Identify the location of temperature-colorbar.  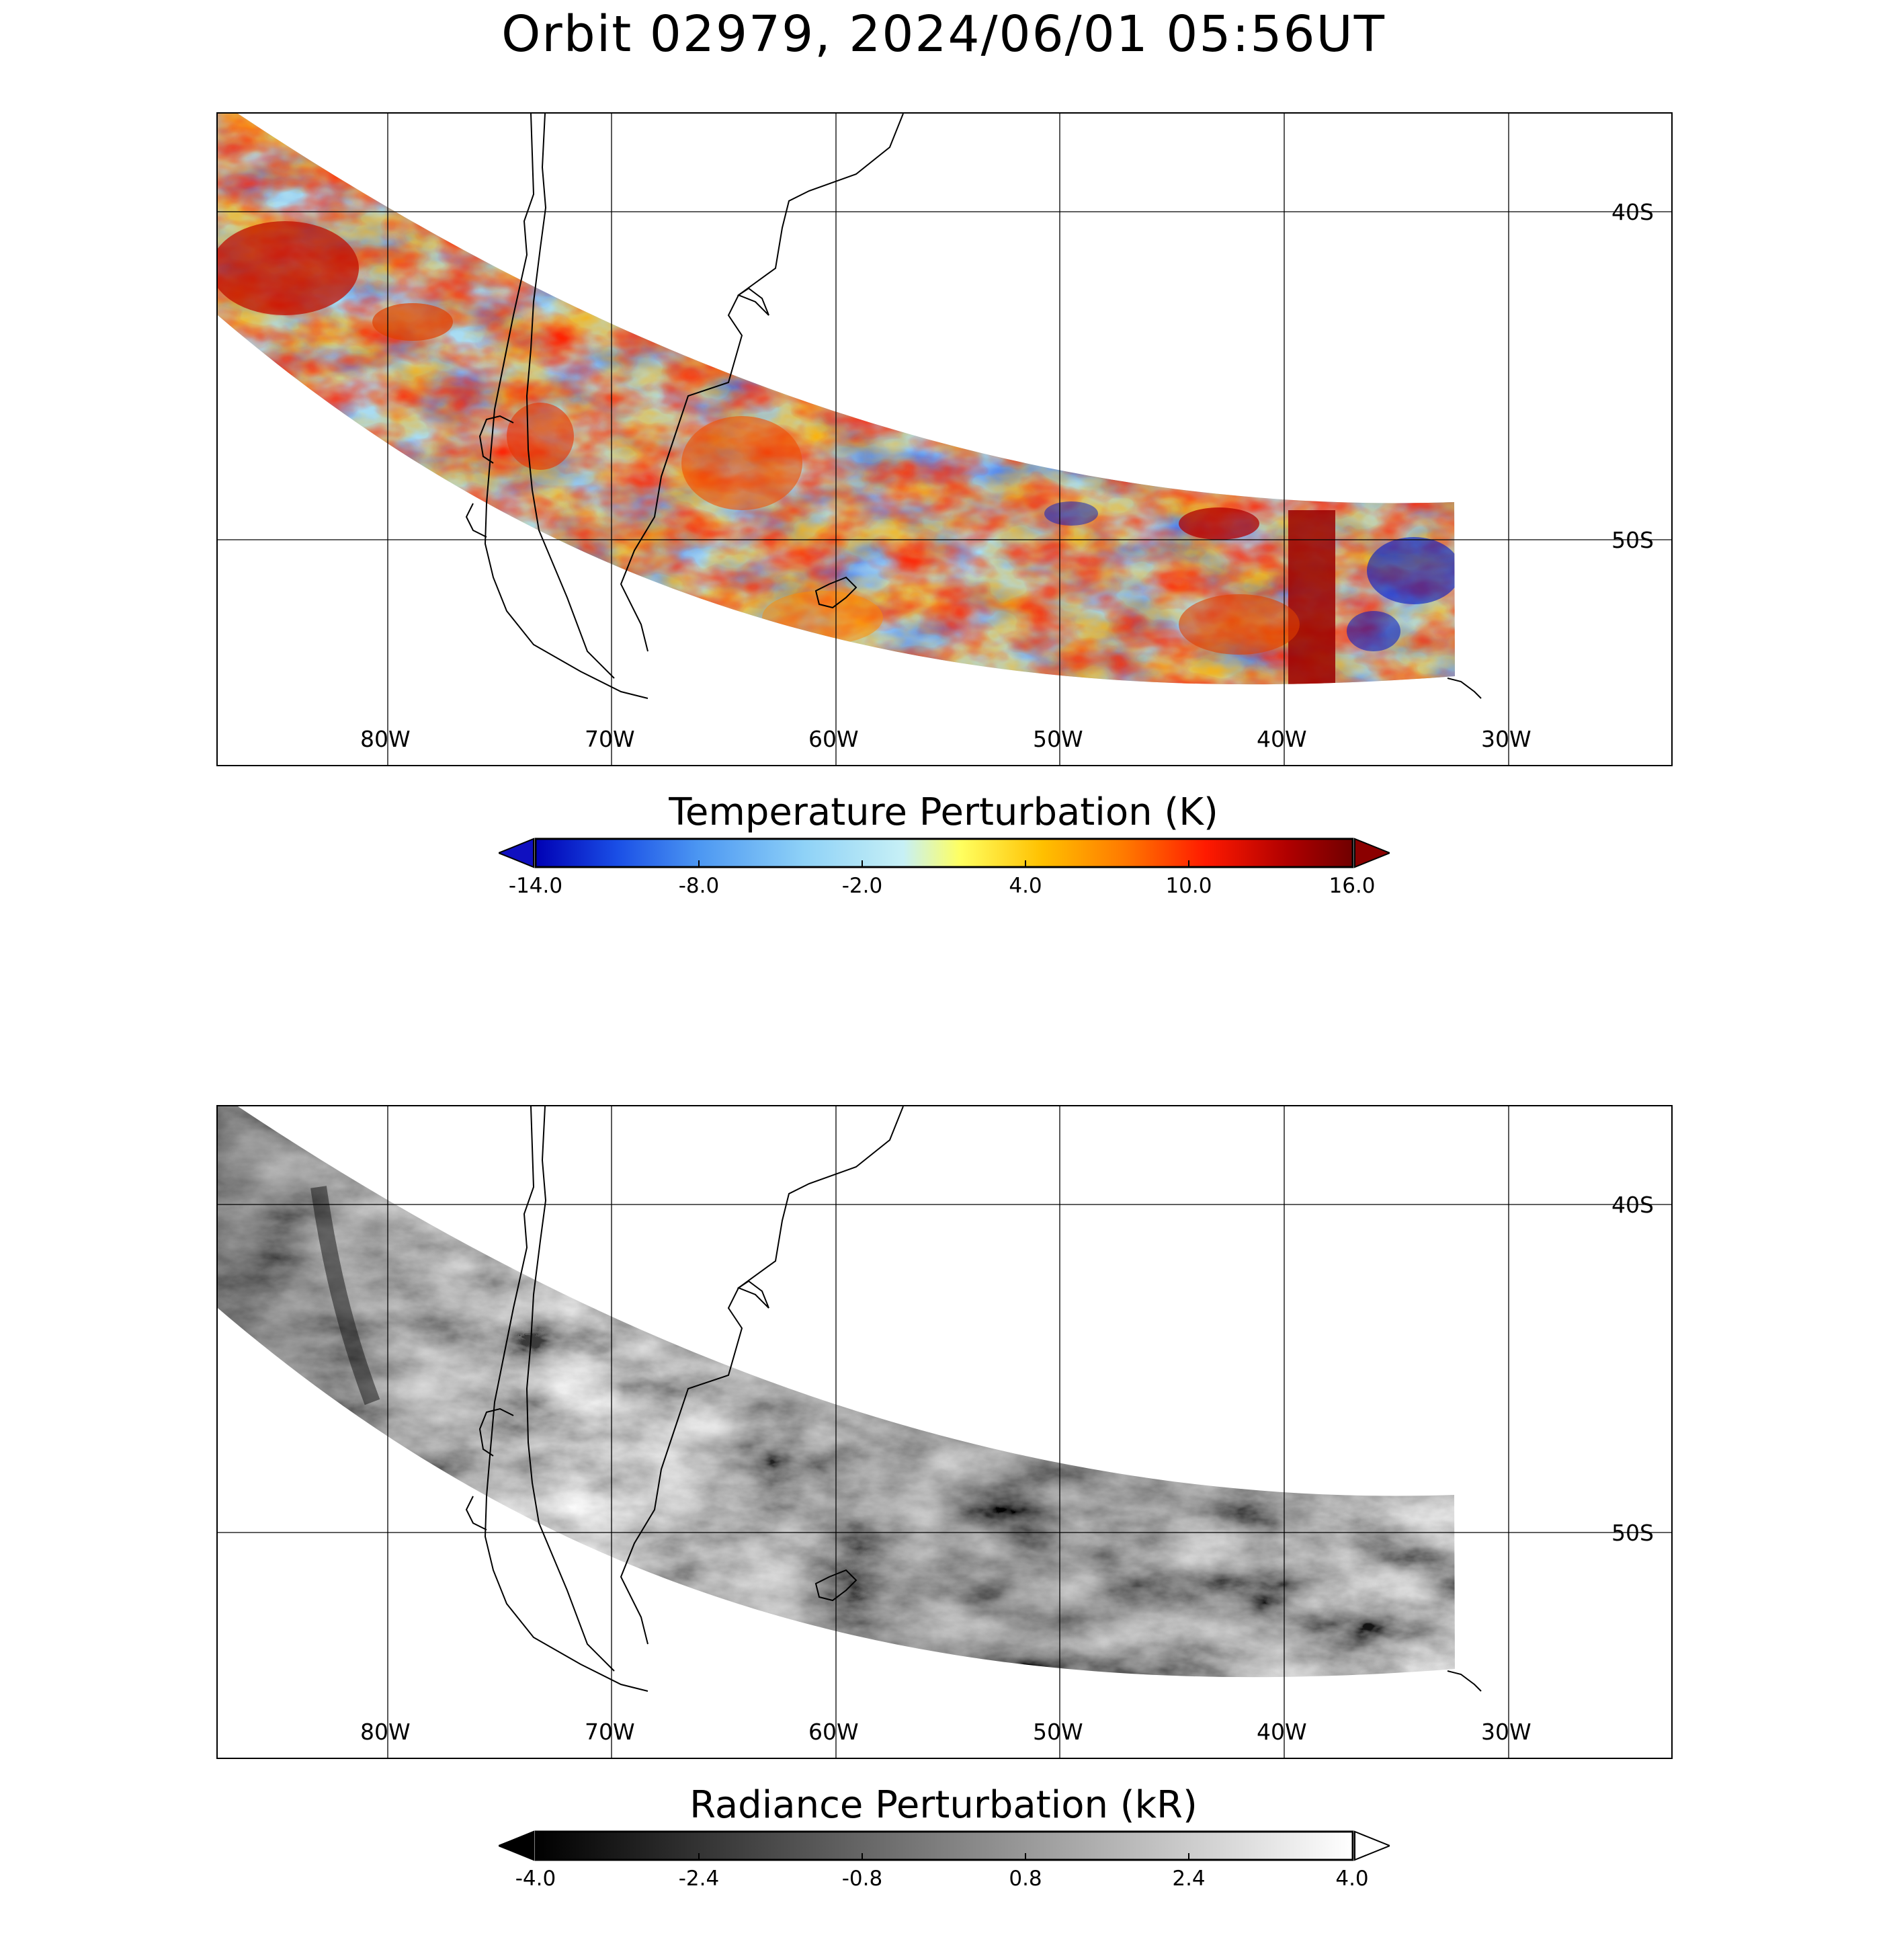
(945, 853).